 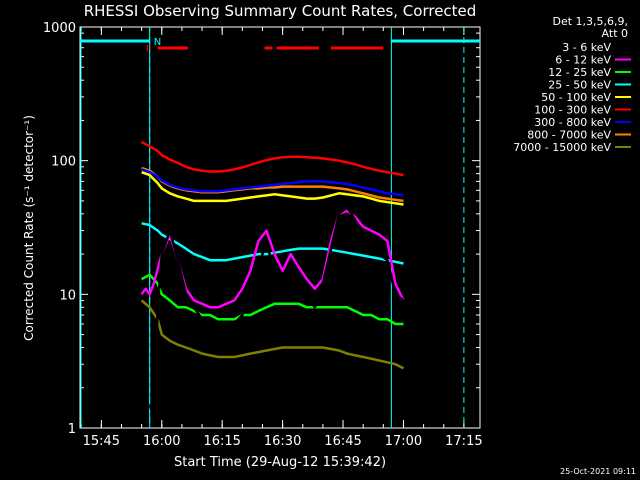 I want to click on x-tick-label: 15:45, so click(x=101, y=441).